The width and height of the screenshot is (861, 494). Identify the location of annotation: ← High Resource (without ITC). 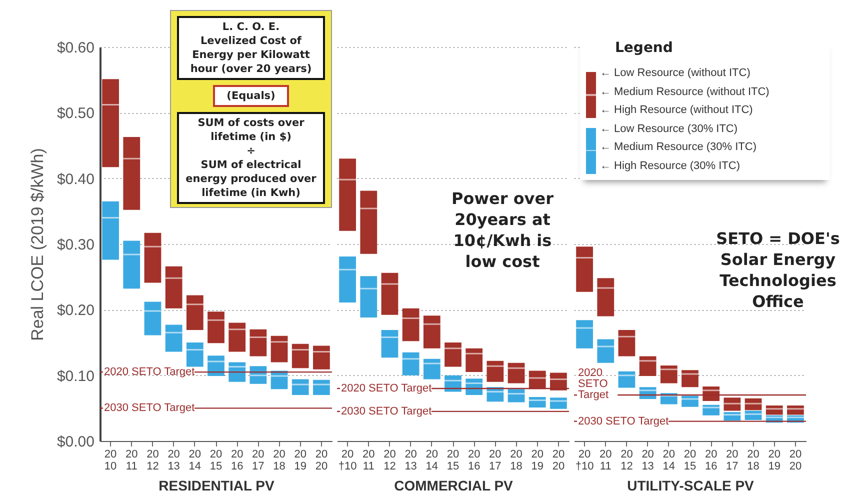
(676, 110).